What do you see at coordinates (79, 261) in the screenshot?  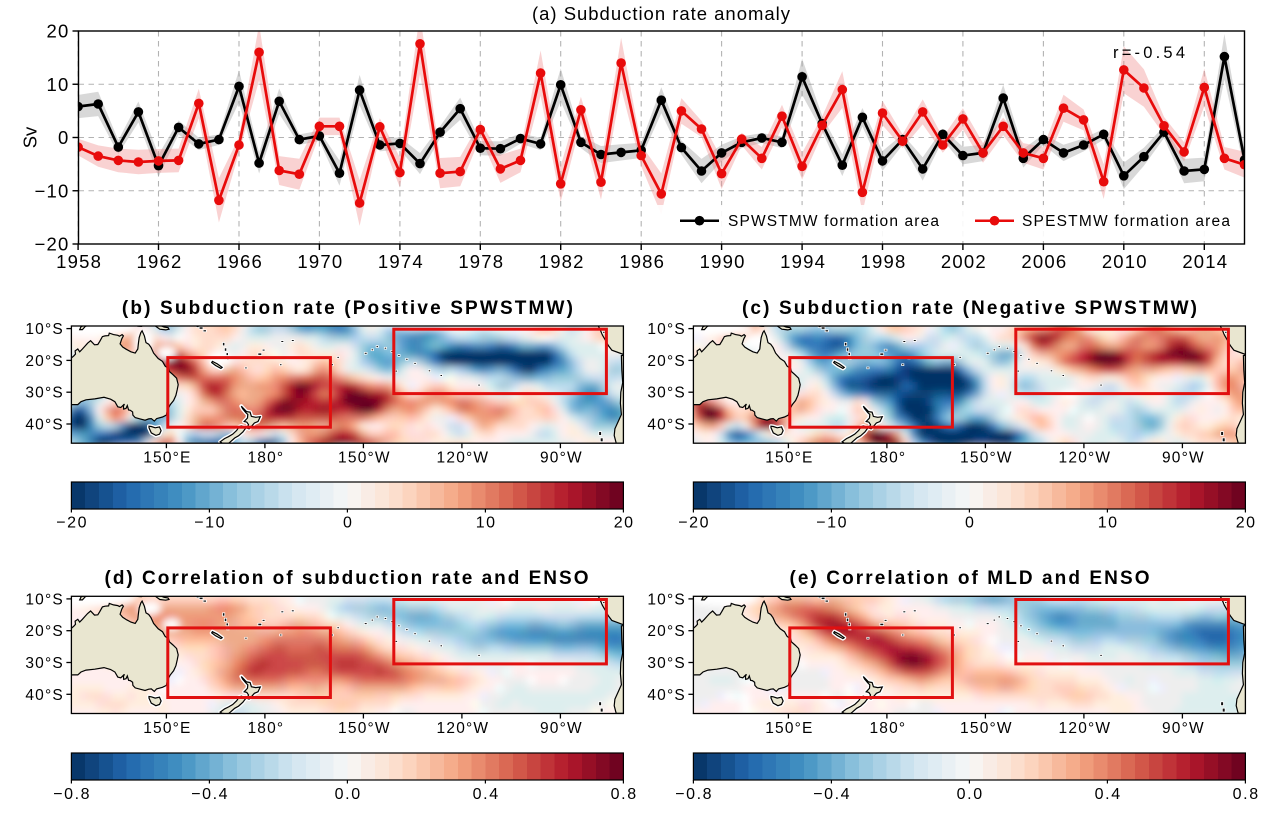 I see `svg-text: 1958` at bounding box center [79, 261].